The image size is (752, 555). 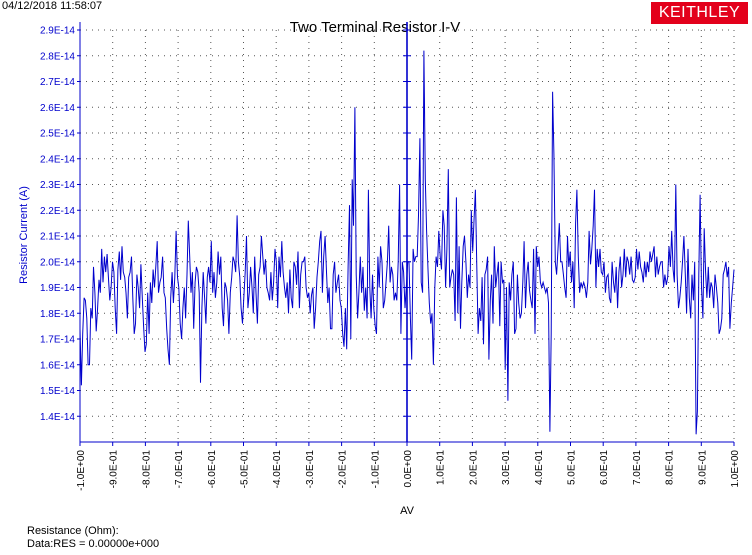 What do you see at coordinates (57, 417) in the screenshot?
I see `y-tick-label: 1.4E-14` at bounding box center [57, 417].